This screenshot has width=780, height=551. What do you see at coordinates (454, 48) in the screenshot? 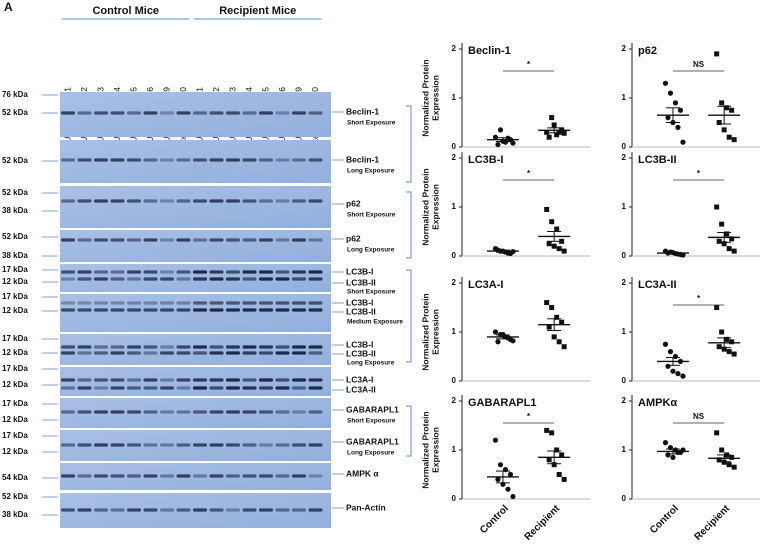
I see `y-tick-label: 2` at bounding box center [454, 48].